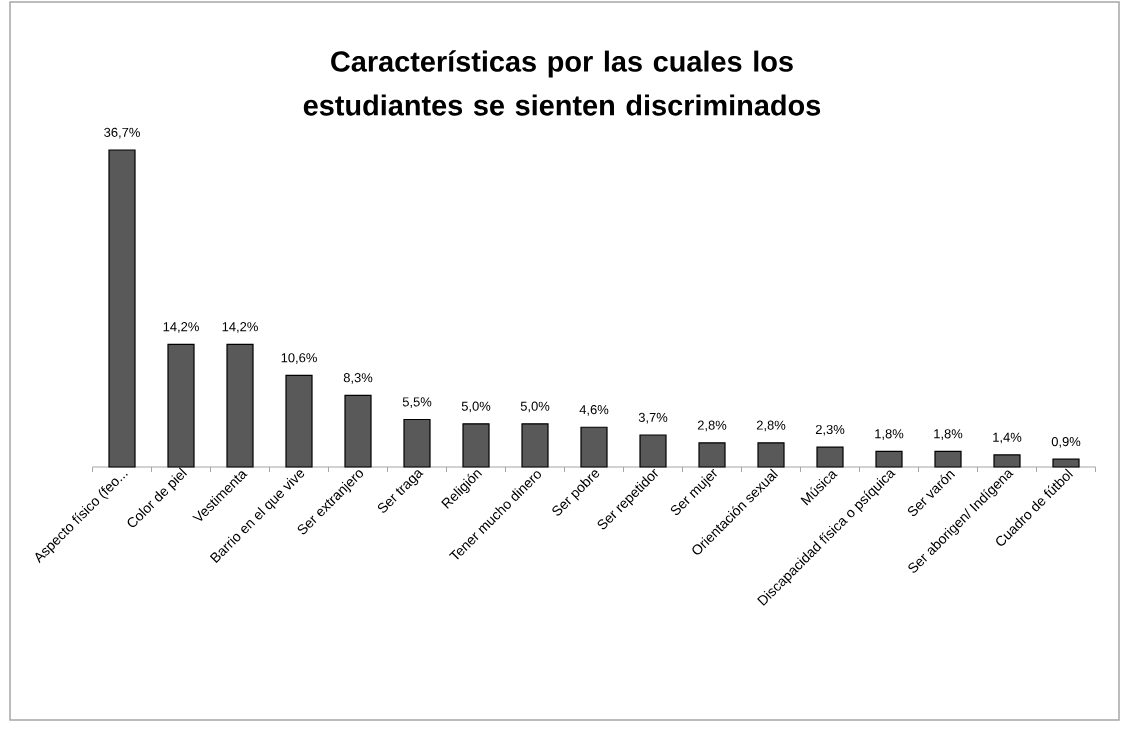 This screenshot has width=1125, height=735. Describe the element at coordinates (358, 378) in the screenshot. I see `data-label: 8,3%` at that location.